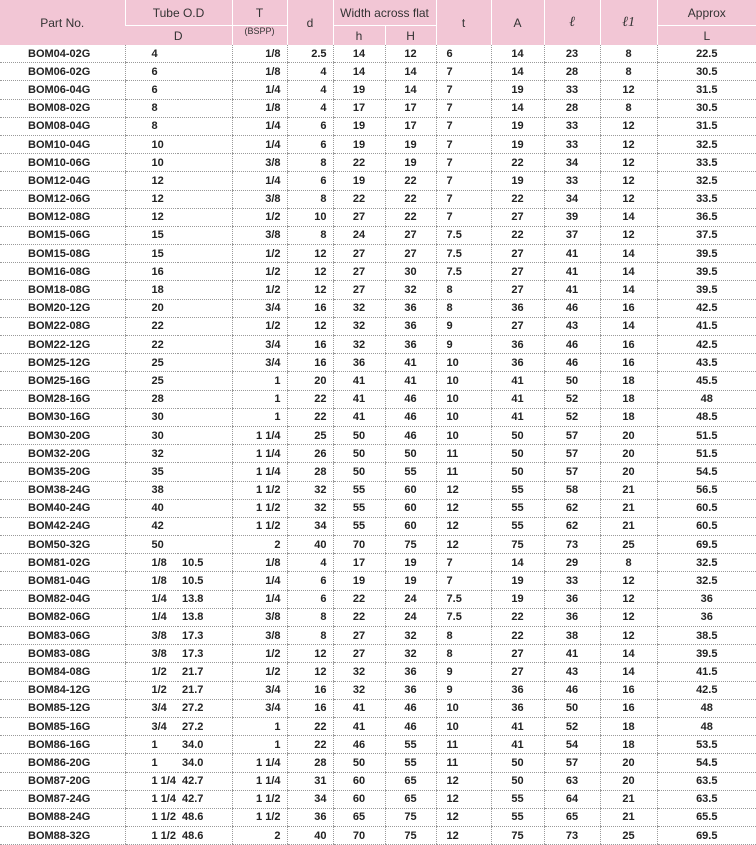 The image size is (756, 845). I want to click on table-row: BOM25-16G 25 1 20 41 41 10 41 50 18 45.5, so click(378, 381).